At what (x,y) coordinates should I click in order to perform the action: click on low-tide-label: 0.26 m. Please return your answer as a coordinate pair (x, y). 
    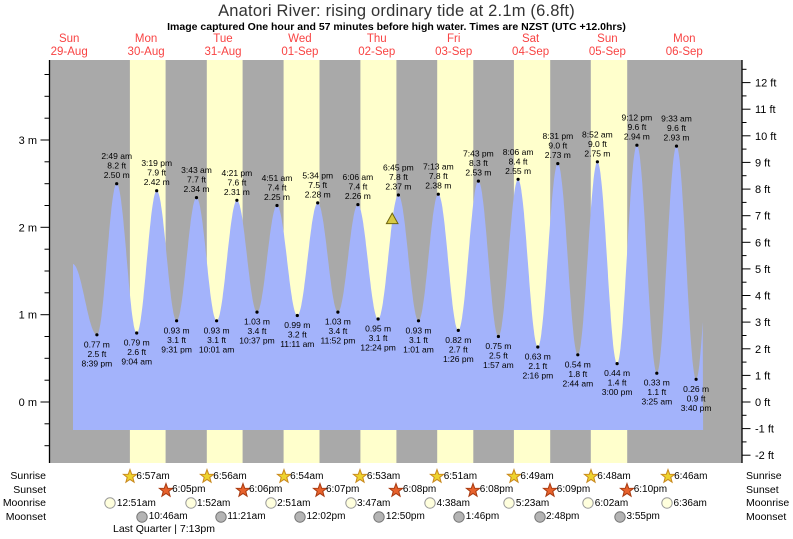
    Looking at the image, I should click on (696, 389).